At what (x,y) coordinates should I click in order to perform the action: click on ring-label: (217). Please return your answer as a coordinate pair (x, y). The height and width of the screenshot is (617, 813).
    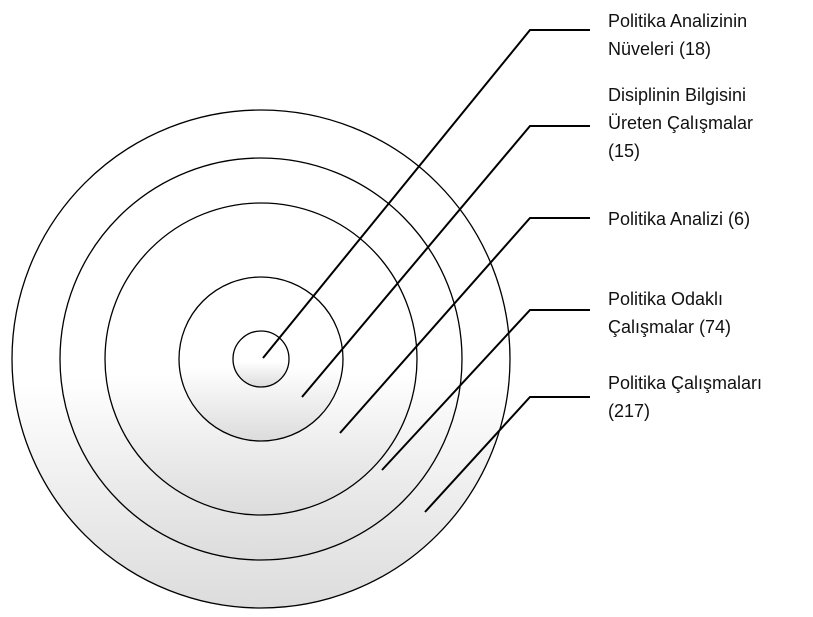
    Looking at the image, I should click on (629, 411).